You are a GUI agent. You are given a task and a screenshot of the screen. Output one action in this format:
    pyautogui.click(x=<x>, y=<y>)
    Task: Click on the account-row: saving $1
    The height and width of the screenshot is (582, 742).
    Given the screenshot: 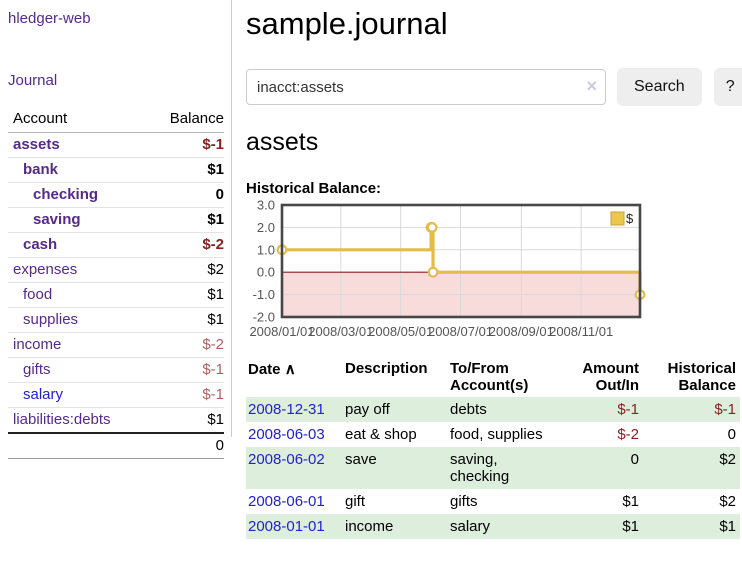 What is the action you would take?
    pyautogui.click(x=116, y=220)
    